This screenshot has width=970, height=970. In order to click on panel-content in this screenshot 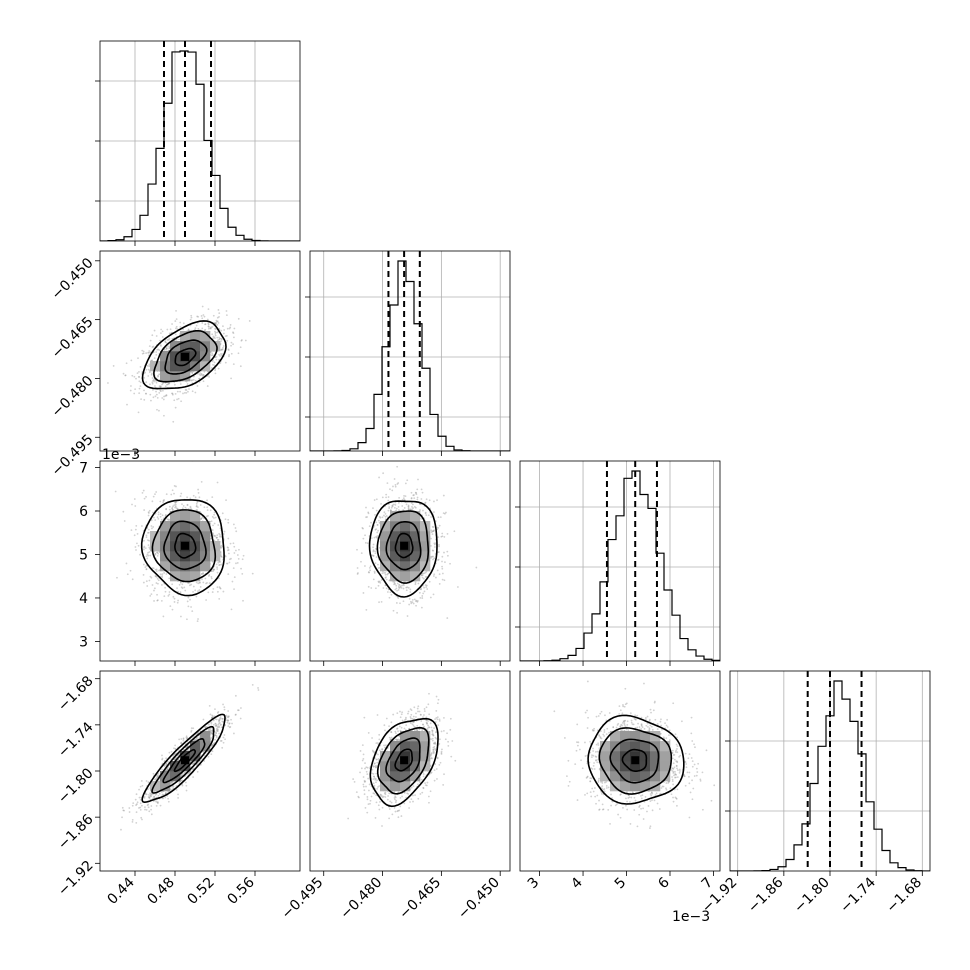, I will do `click(417, 542)`.